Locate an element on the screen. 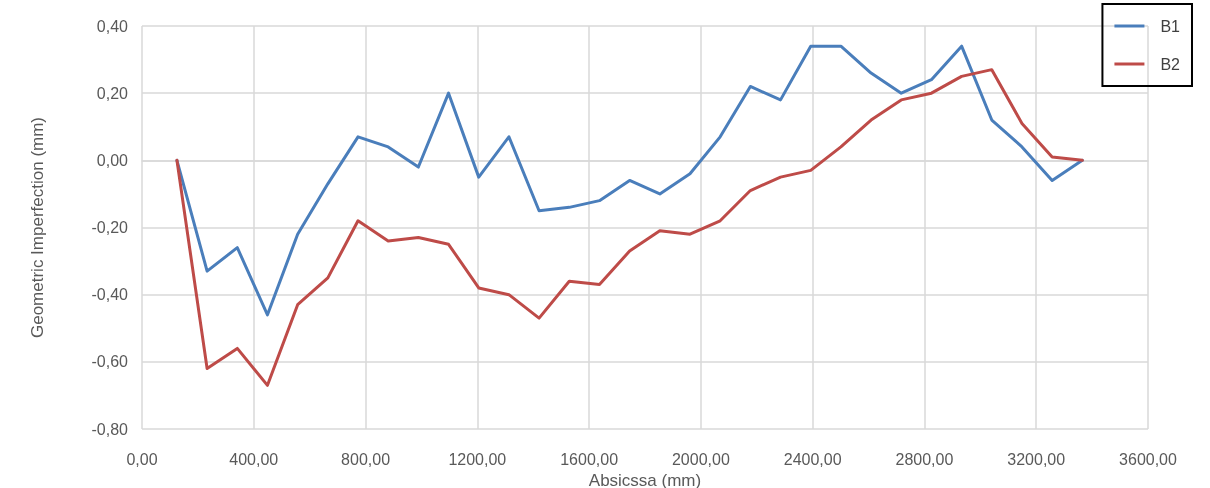 The width and height of the screenshot is (1210, 488). legend-label: B1 is located at coordinates (1170, 26).